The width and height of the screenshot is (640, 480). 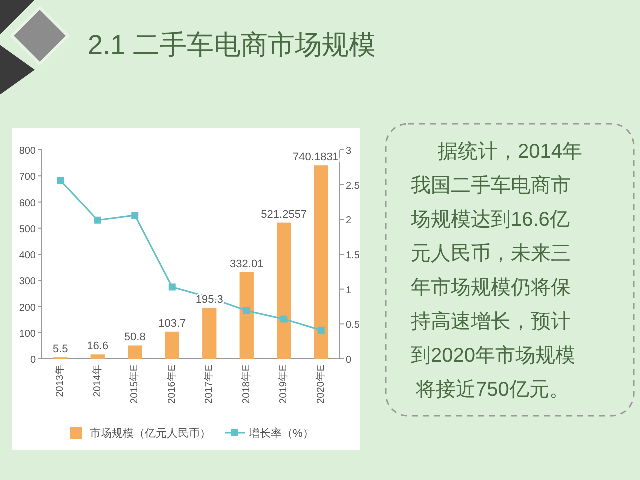 What do you see at coordinates (491, 288) in the screenshot?
I see `text: 年市场规模仍将保` at bounding box center [491, 288].